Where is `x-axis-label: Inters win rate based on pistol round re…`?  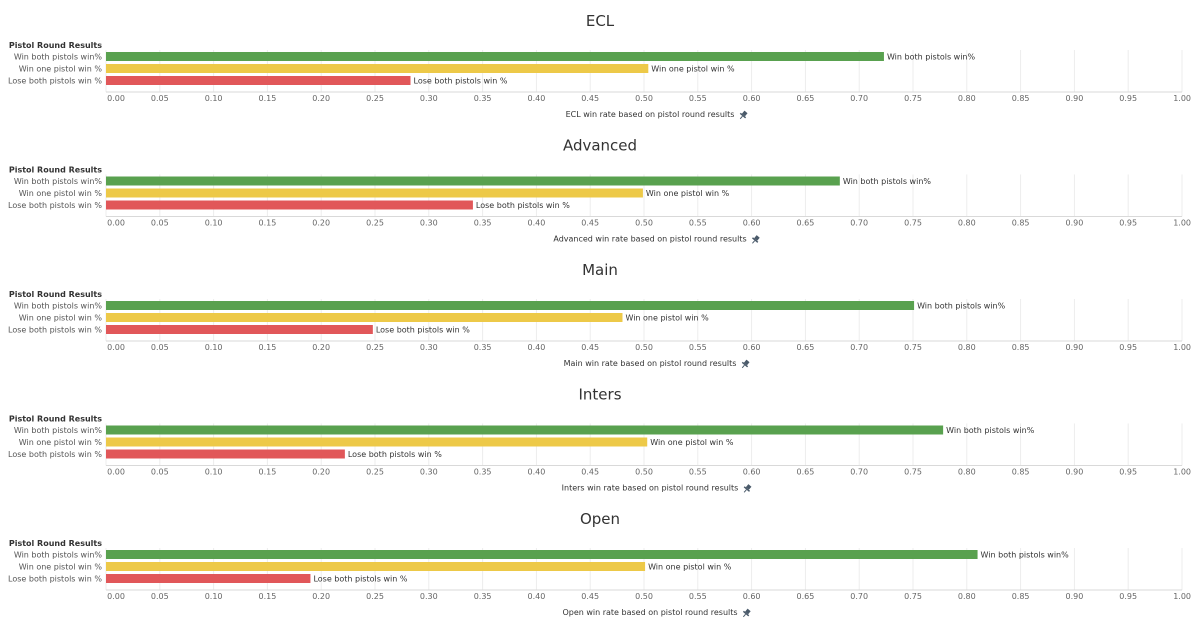
x-axis-label: Inters win rate based on pistol round re… is located at coordinates (650, 488).